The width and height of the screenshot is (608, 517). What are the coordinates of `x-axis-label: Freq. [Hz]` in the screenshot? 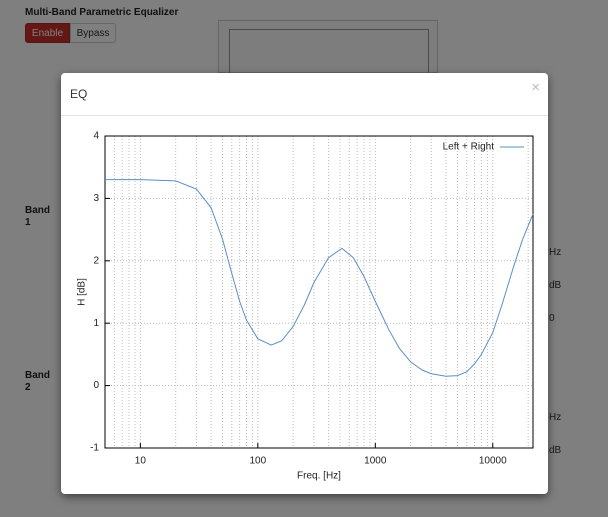 It's located at (319, 476).